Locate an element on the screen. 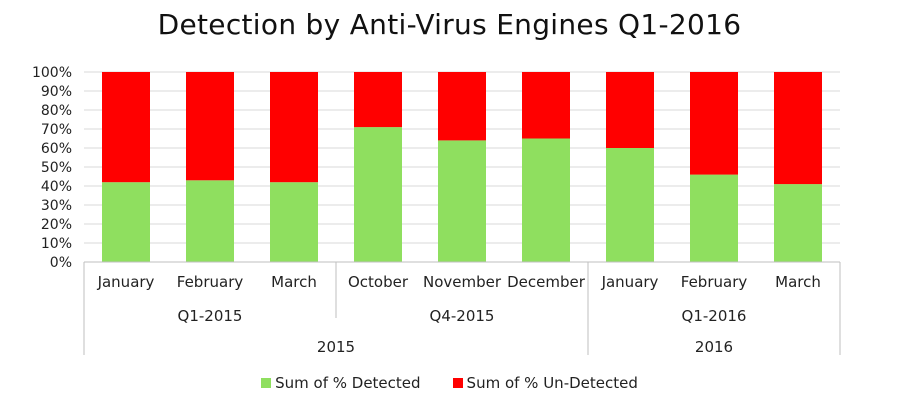  y-tick-label: 50% is located at coordinates (56, 168).